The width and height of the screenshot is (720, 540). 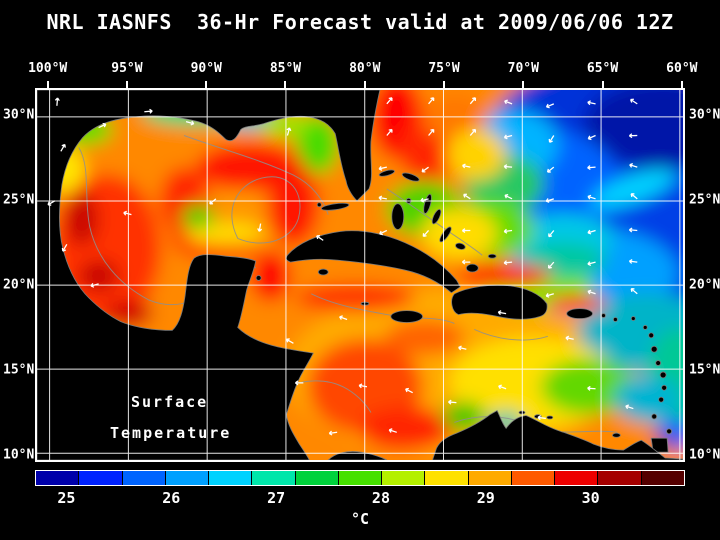 I want to click on lon-tick-label: 95°W, so click(x=127, y=68).